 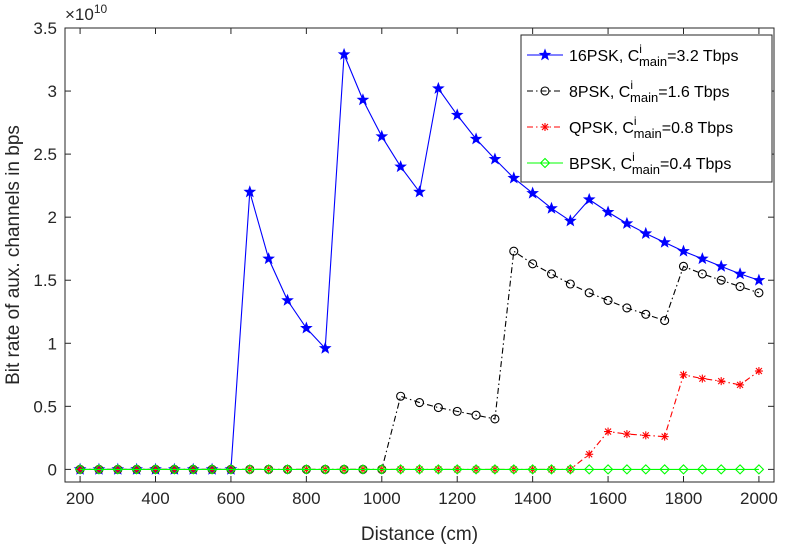 I want to click on legend-label-value: =0.8 Tbps, so click(x=697, y=128).